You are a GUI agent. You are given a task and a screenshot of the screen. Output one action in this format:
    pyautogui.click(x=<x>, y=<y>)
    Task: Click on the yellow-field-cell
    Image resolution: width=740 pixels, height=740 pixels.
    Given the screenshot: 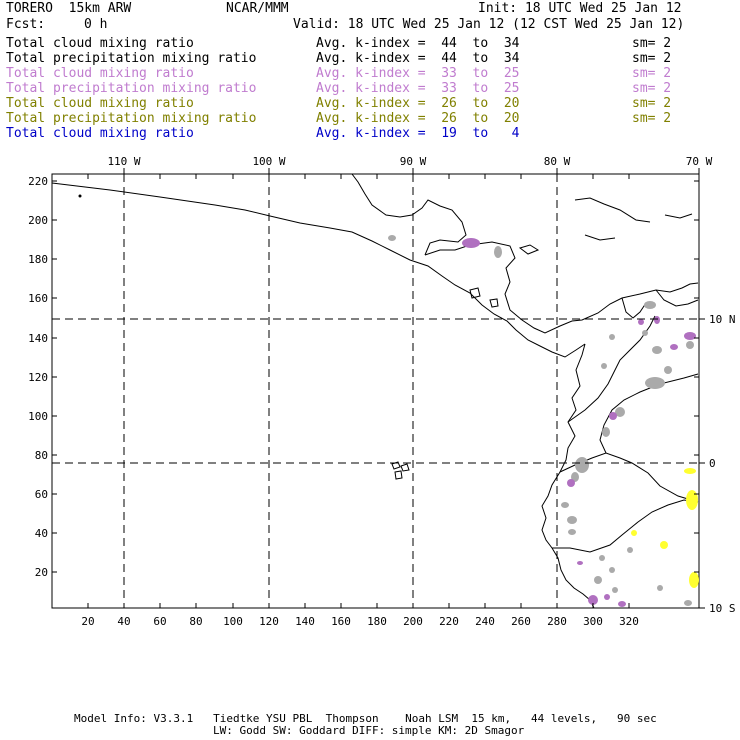 What is the action you would take?
    pyautogui.click(x=692, y=500)
    